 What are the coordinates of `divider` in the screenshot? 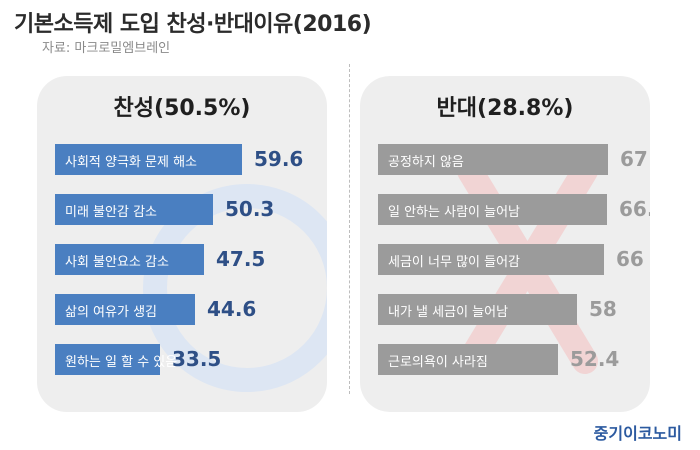 It's located at (349, 229).